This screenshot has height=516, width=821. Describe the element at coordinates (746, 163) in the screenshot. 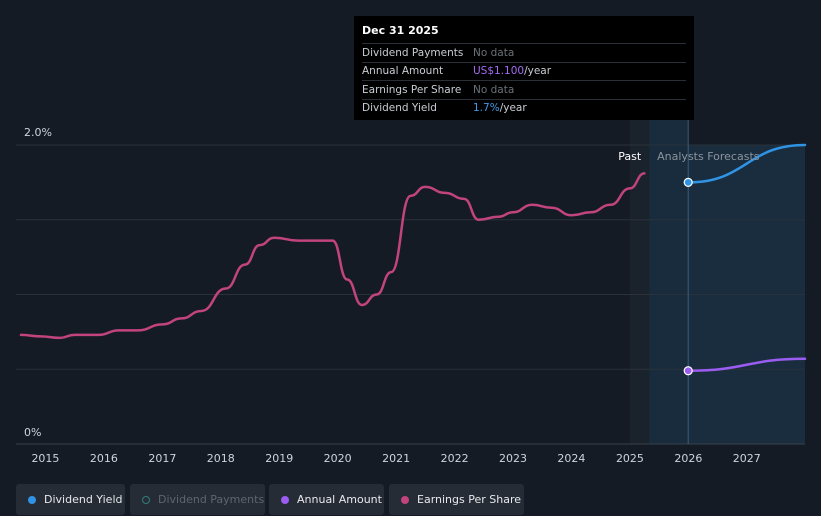

I see `dividend-yield-line` at that location.